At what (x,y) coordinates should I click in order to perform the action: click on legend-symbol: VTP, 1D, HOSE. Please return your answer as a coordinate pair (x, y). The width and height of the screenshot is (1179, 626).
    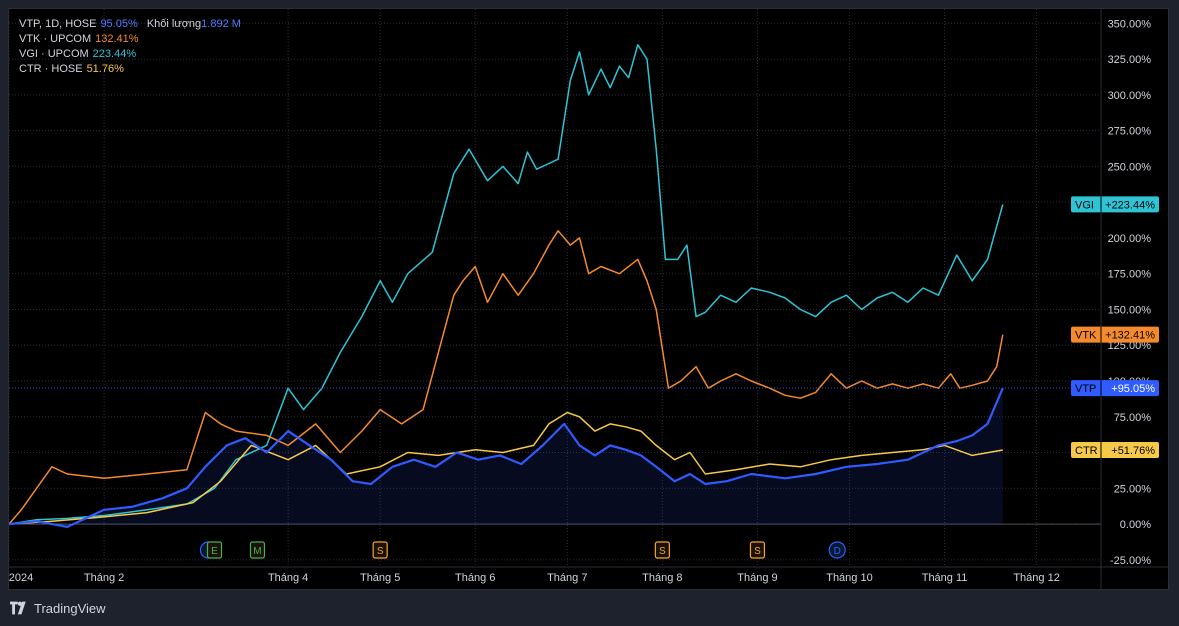
    Looking at the image, I should click on (58, 24).